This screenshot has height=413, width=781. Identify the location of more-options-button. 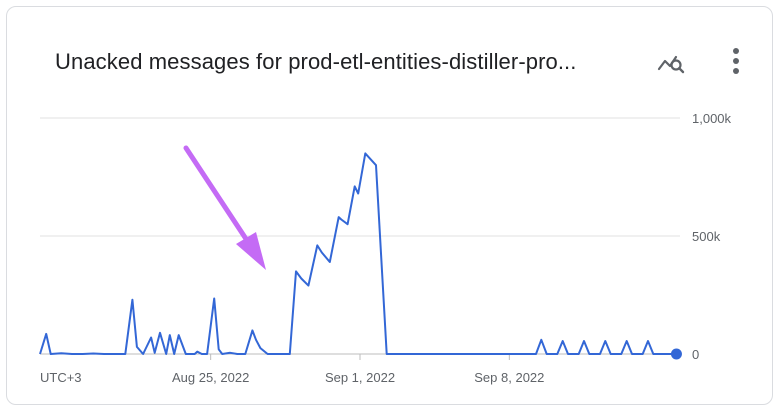
(736, 62).